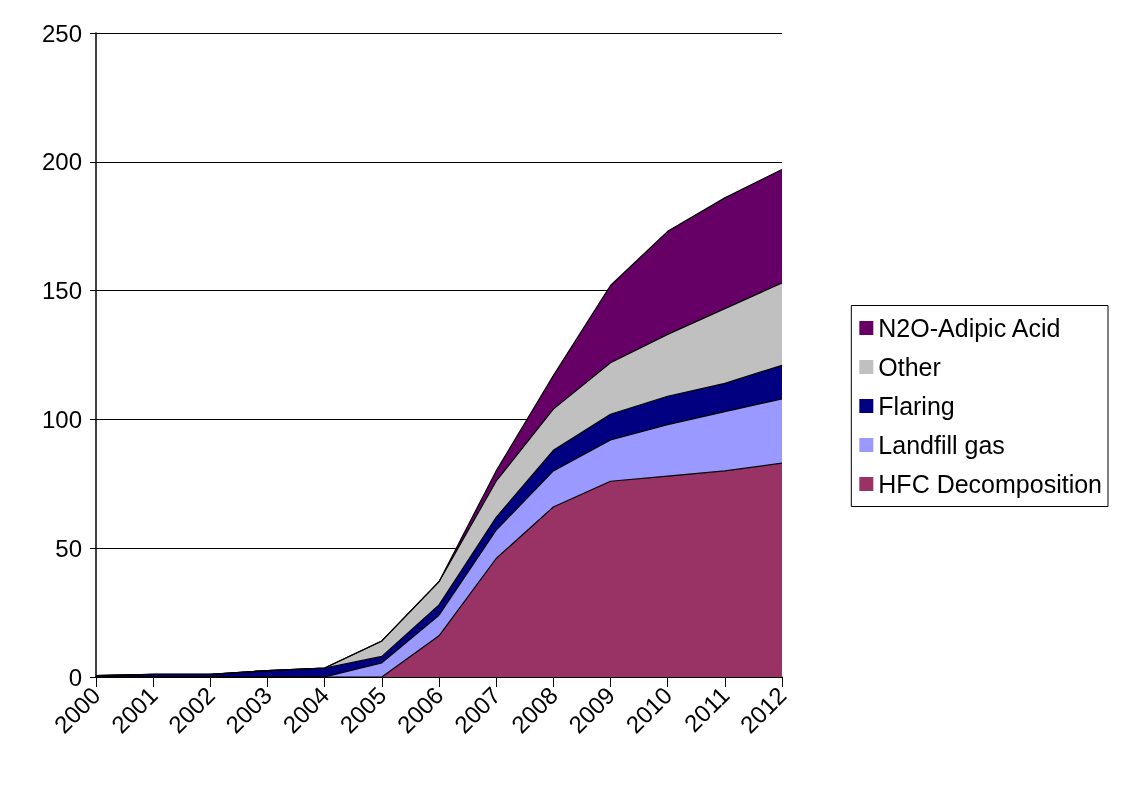  What do you see at coordinates (969, 328) in the screenshot?
I see `legend-label: N2O-Adipic Acid` at bounding box center [969, 328].